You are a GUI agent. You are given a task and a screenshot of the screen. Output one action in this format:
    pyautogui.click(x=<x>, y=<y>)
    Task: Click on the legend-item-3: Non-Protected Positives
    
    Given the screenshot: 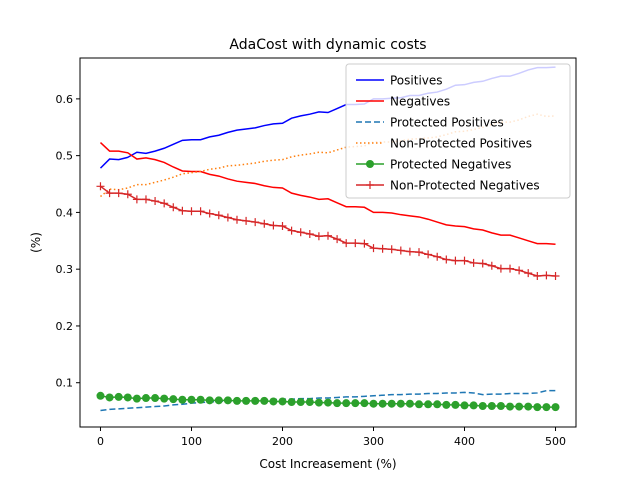 What is the action you would take?
    pyautogui.click(x=444, y=144)
    